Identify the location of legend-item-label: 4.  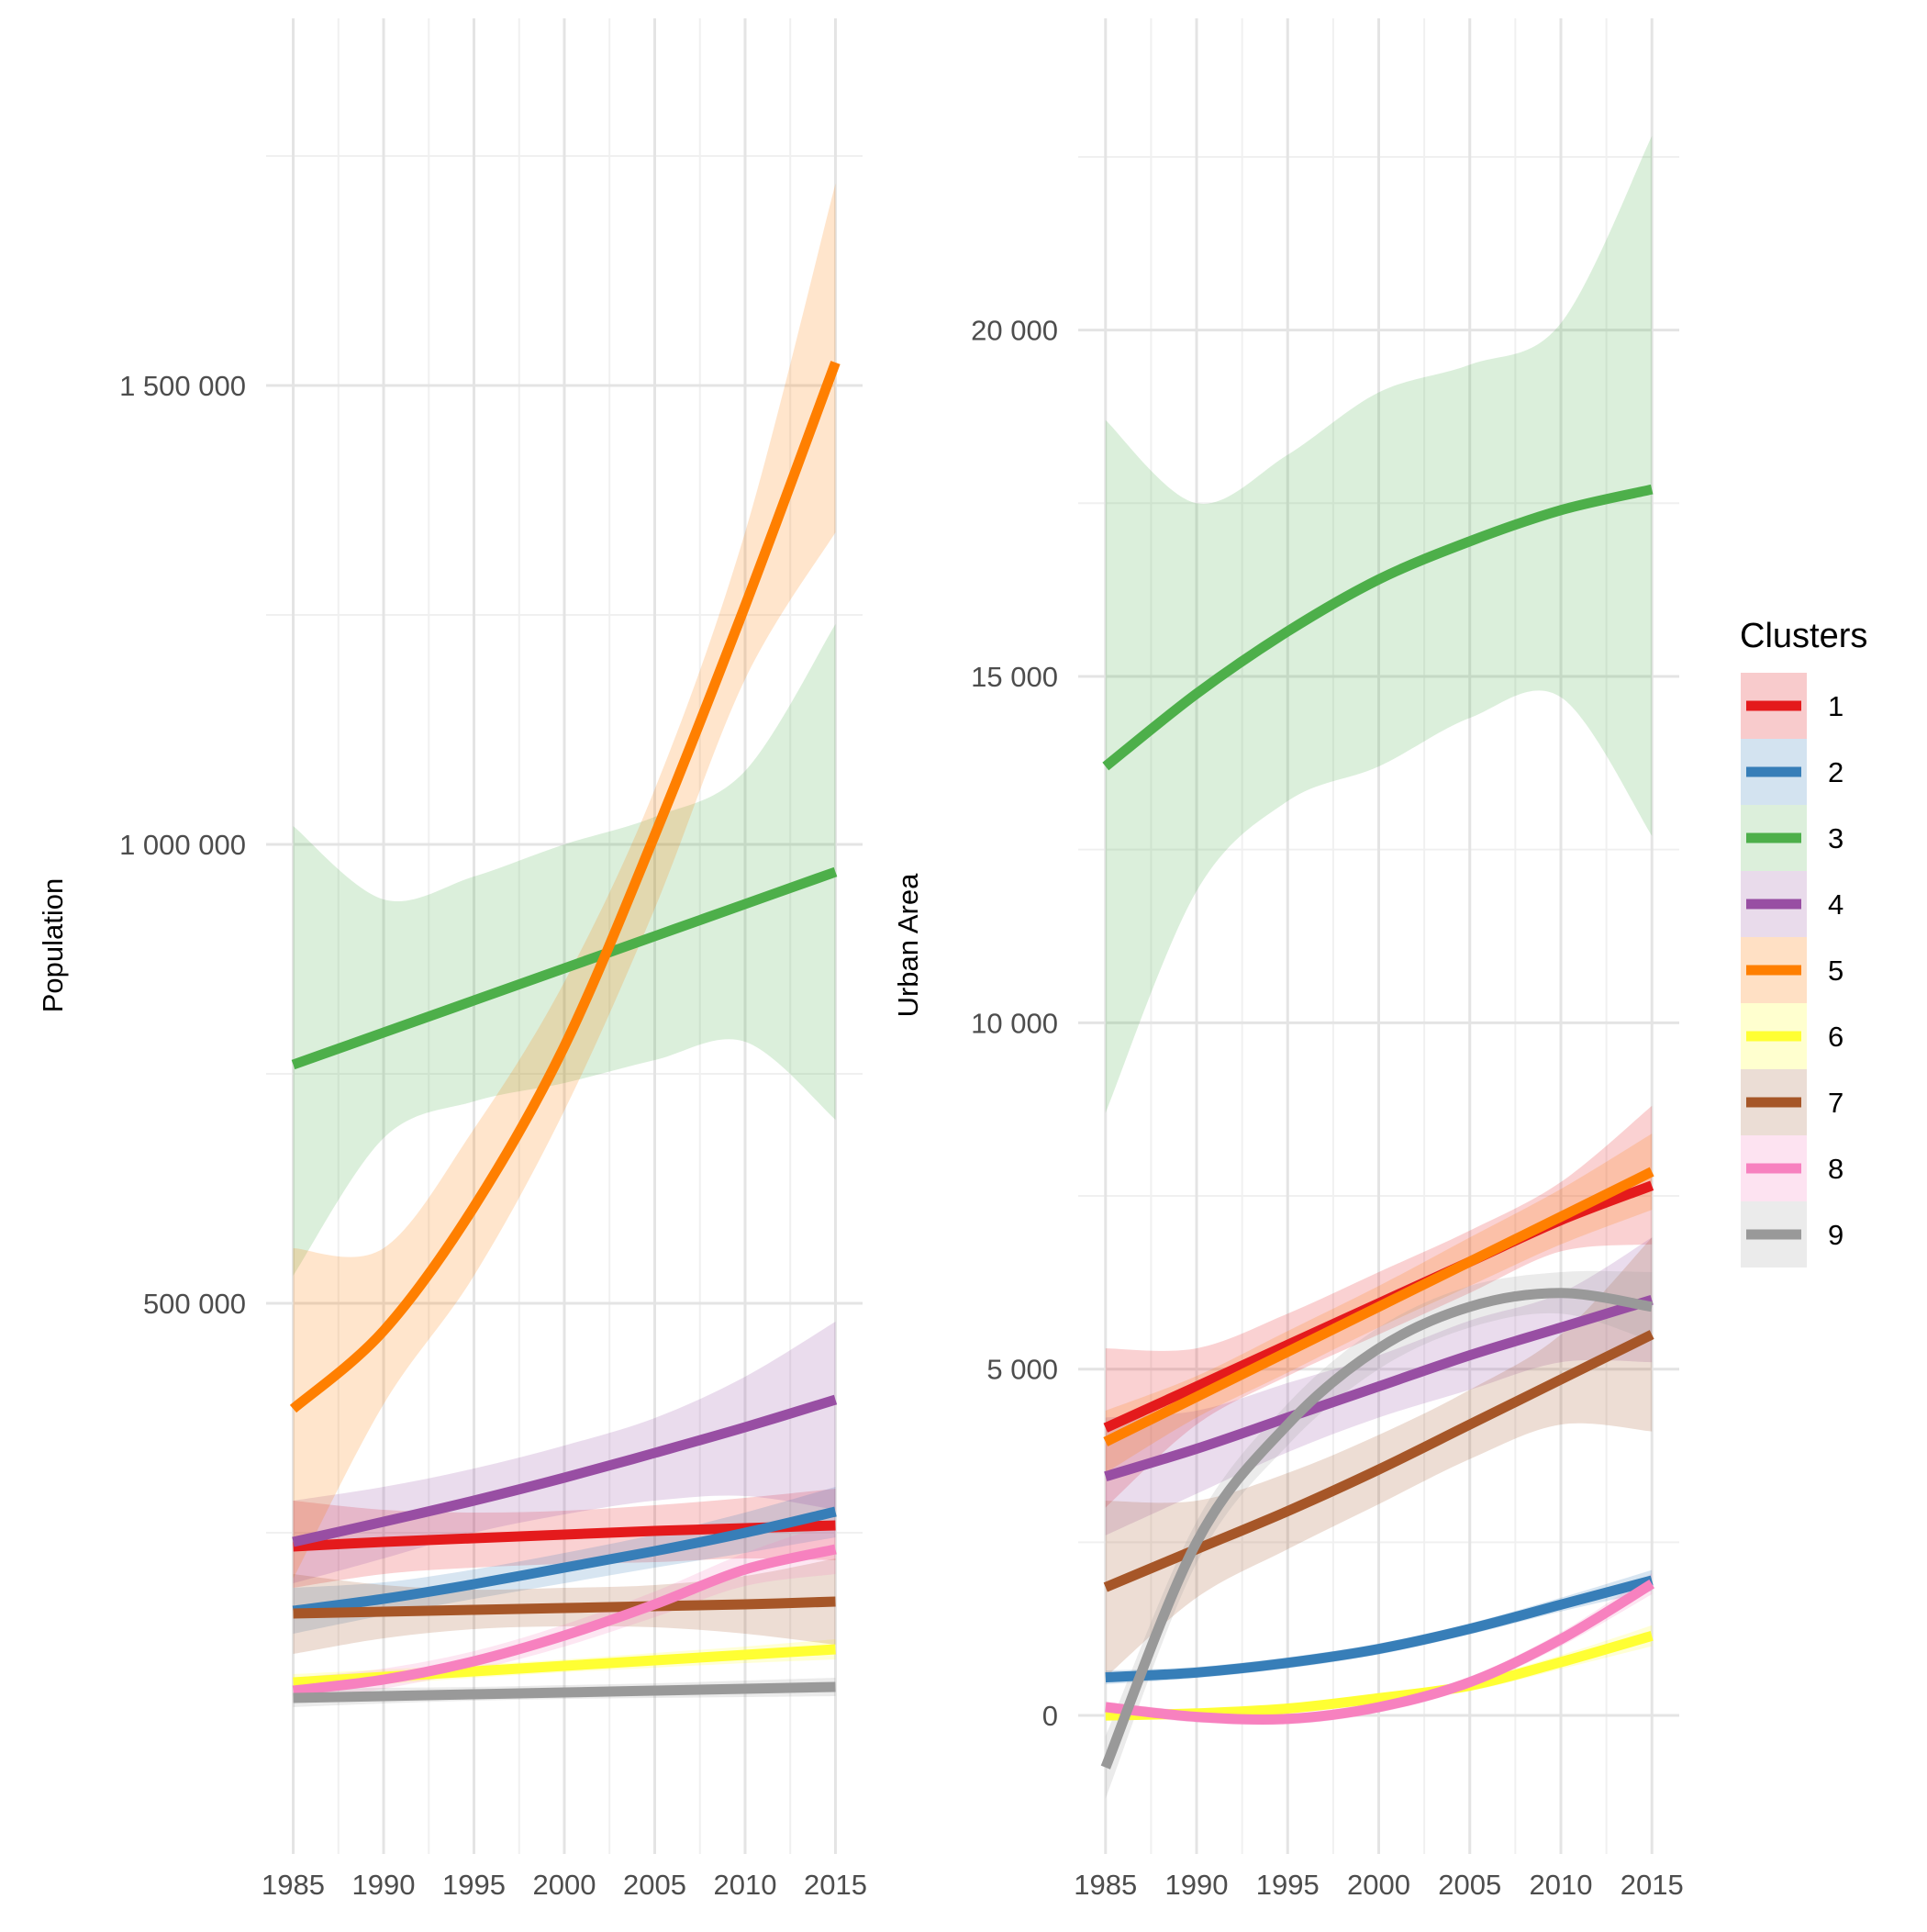
(1835, 904).